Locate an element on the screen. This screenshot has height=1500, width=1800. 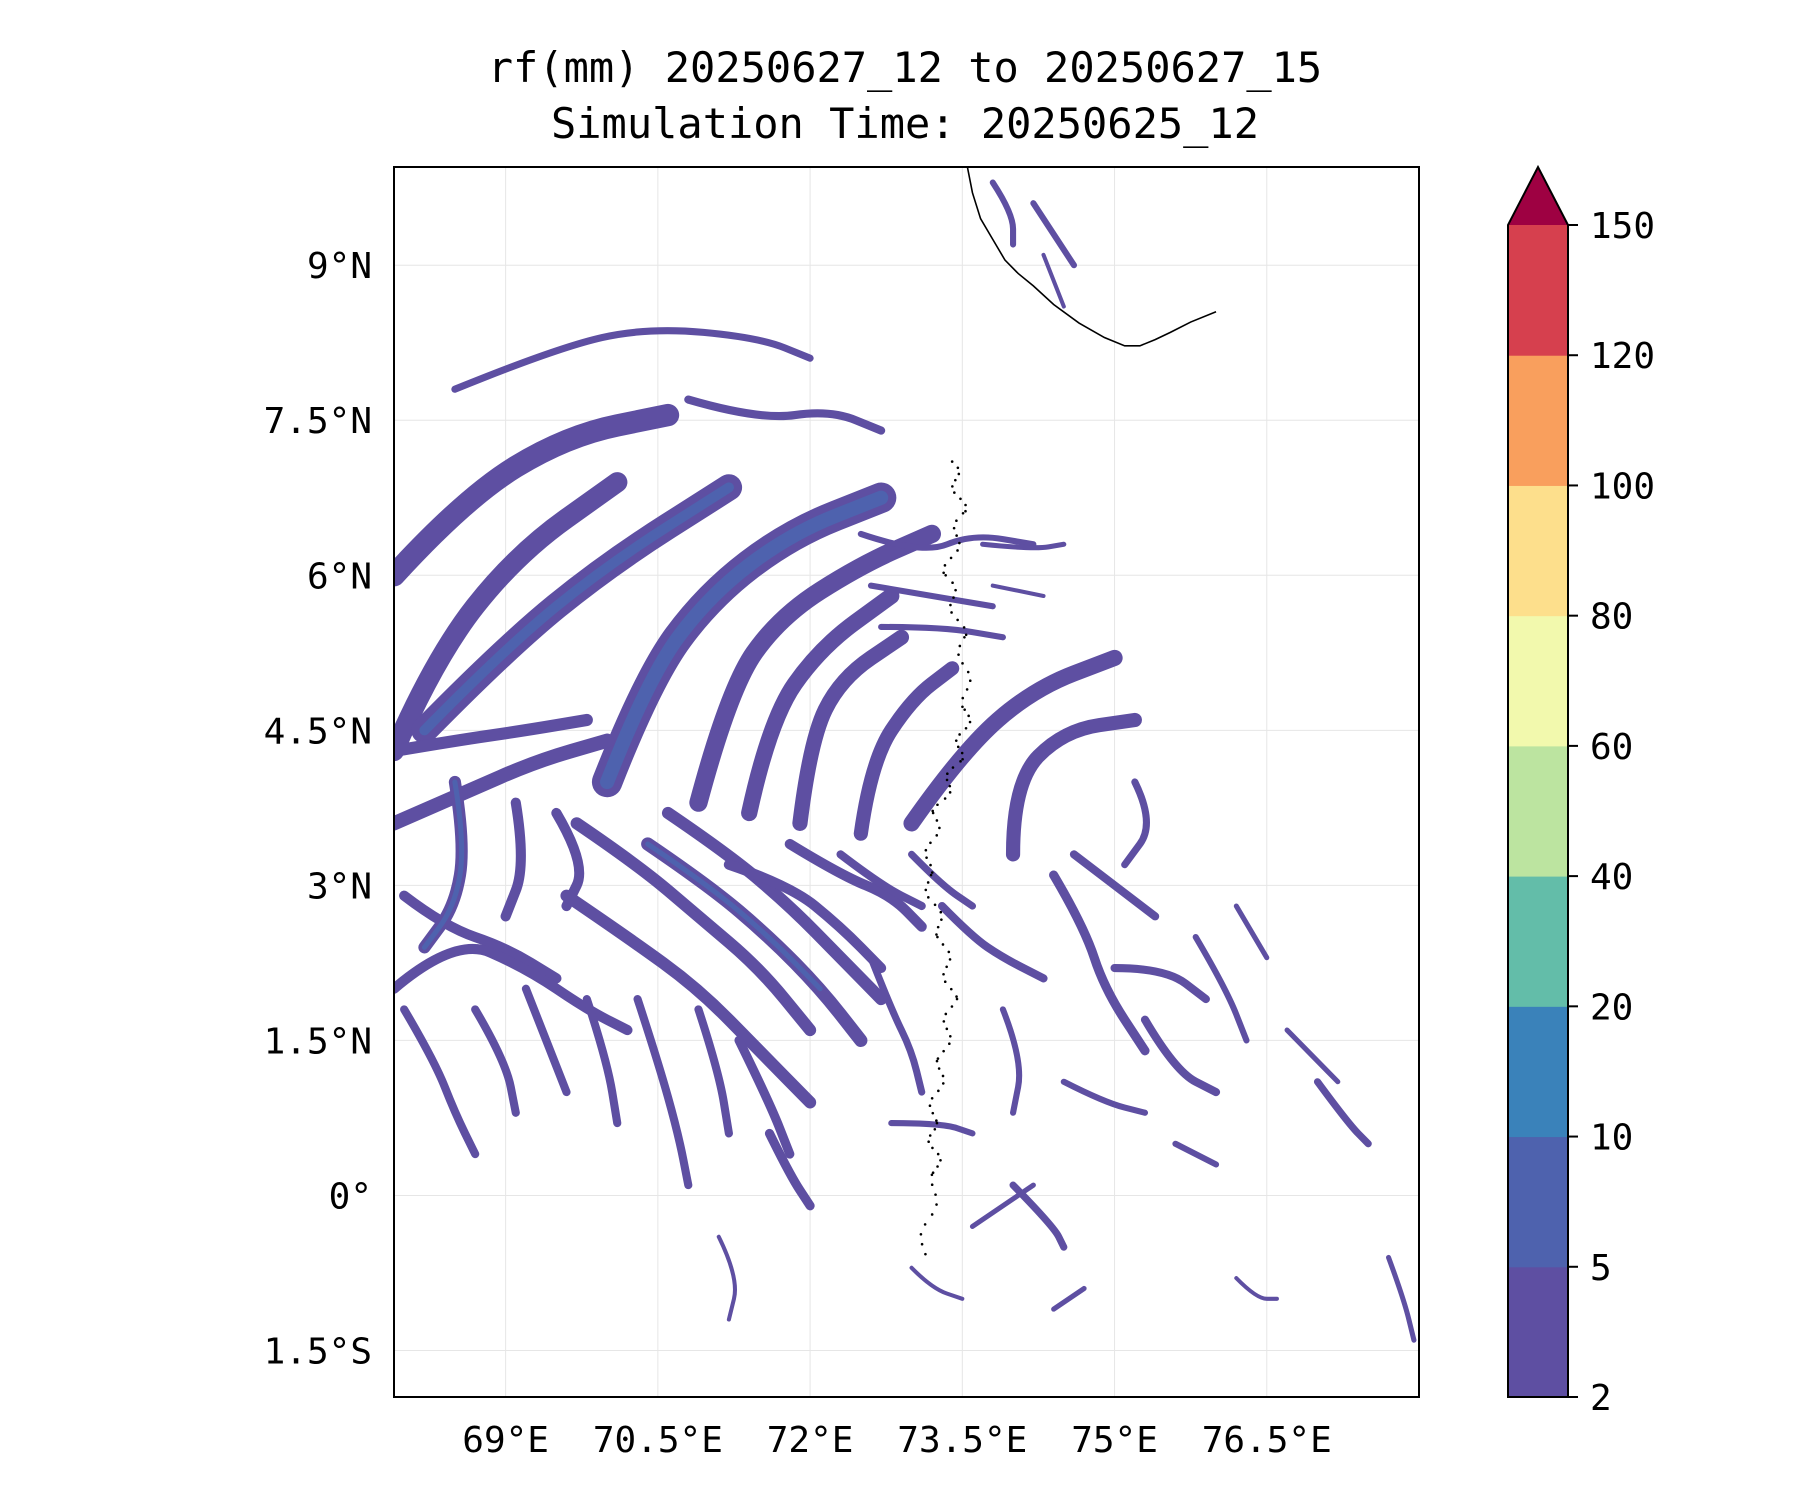
x-tick-label: 73.5°E is located at coordinates (962, 1440).